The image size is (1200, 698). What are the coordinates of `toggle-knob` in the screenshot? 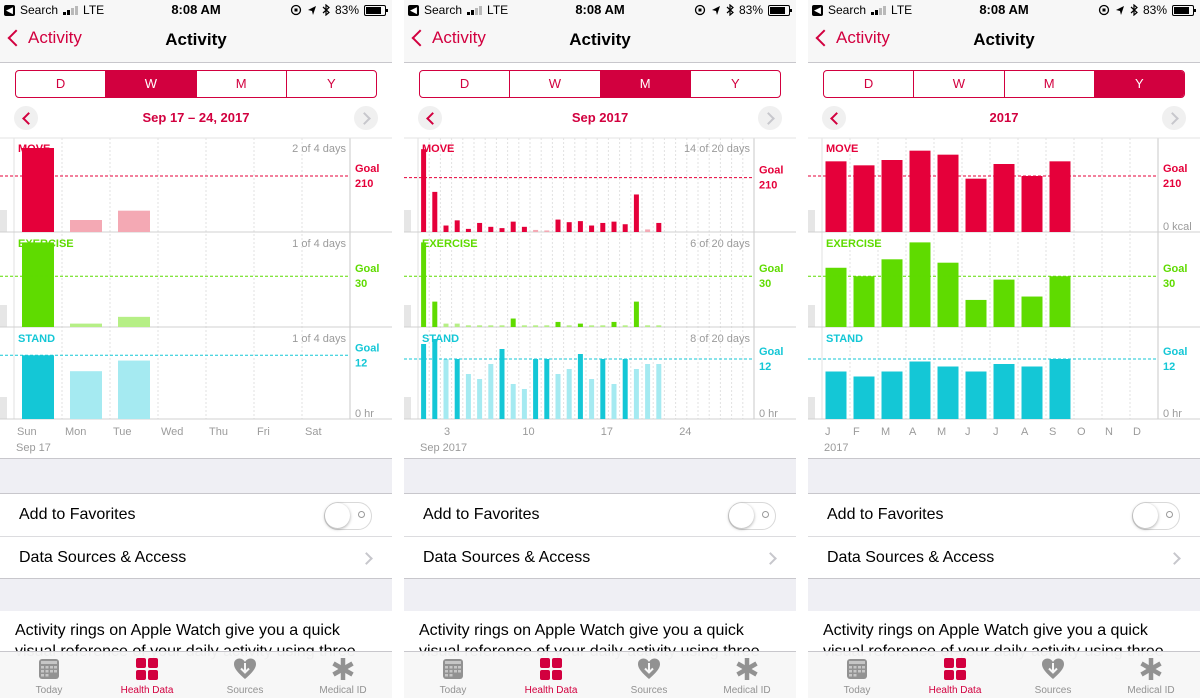 It's located at (741, 515).